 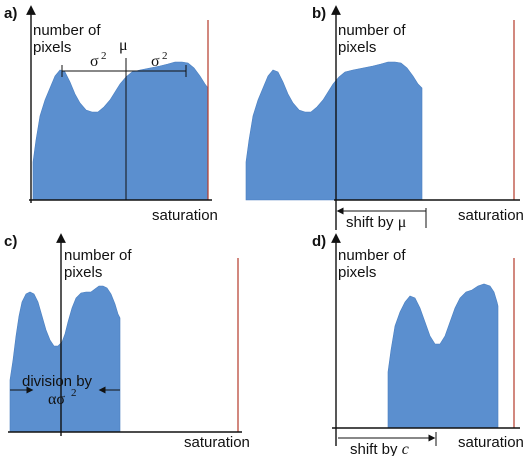 I want to click on panel-c-division-sup: 2, so click(x=74, y=393).